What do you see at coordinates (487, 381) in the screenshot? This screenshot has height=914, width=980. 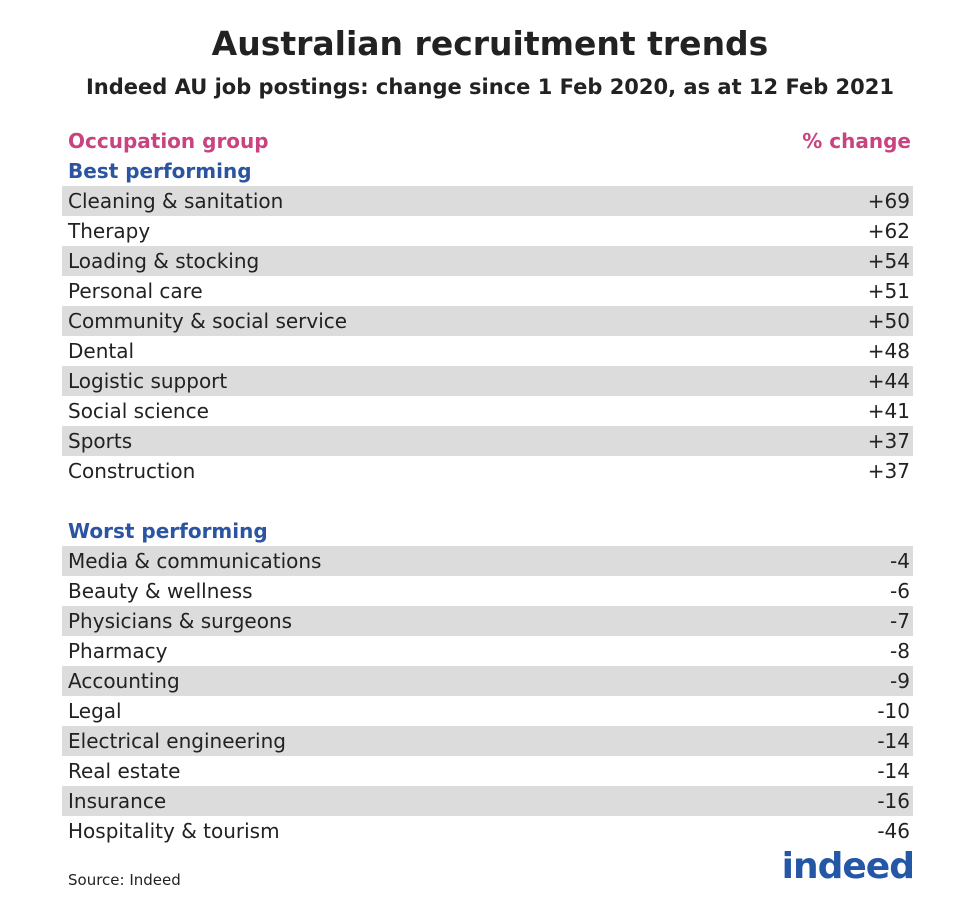 I see `table-row: Logistic support +44` at bounding box center [487, 381].